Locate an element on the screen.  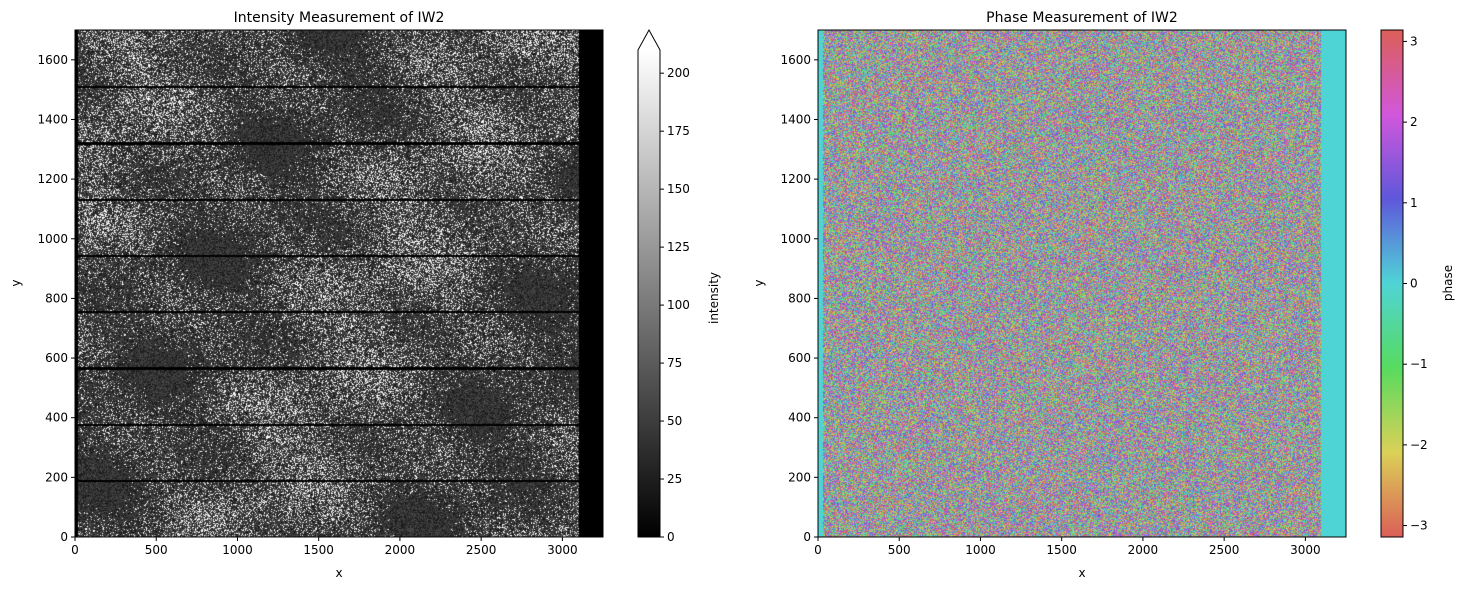
intensity-colorbar-extend-triangle is located at coordinates (649, 40).